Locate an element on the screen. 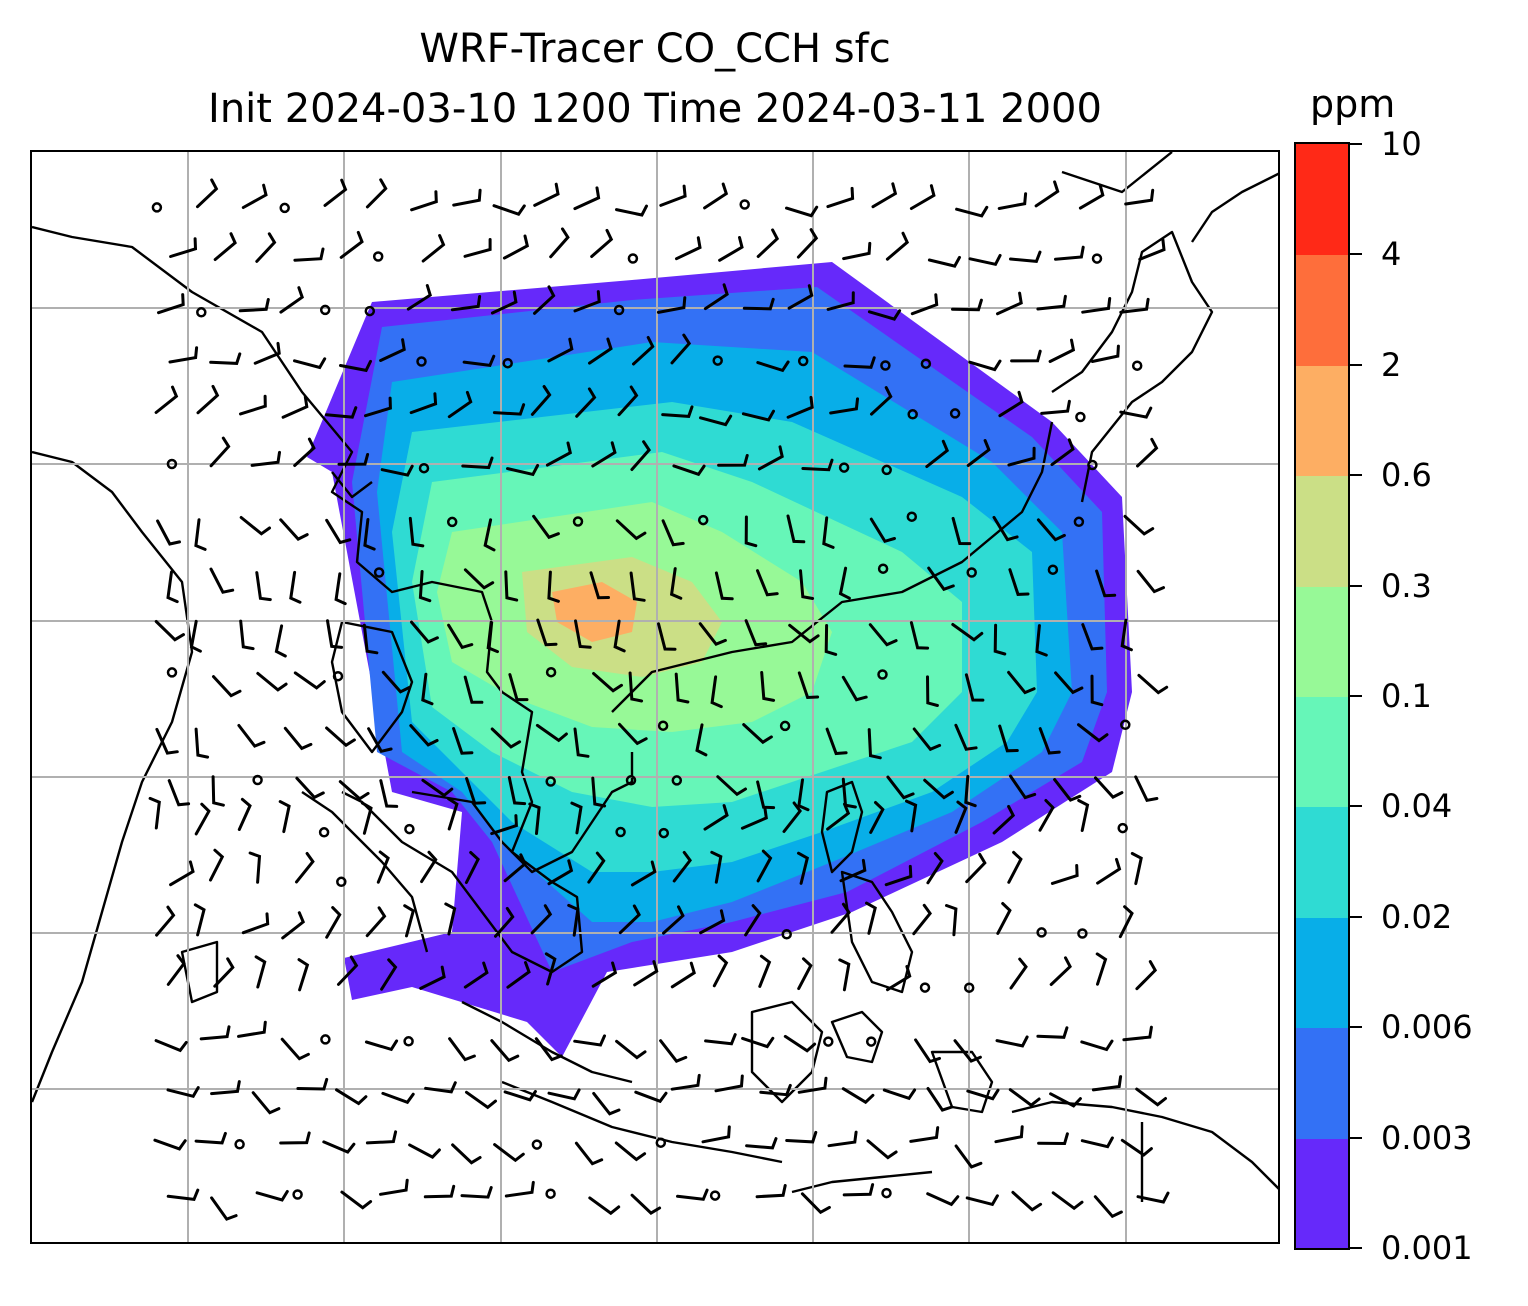  colorbar-tick-label: 0.02 is located at coordinates (1417, 916).